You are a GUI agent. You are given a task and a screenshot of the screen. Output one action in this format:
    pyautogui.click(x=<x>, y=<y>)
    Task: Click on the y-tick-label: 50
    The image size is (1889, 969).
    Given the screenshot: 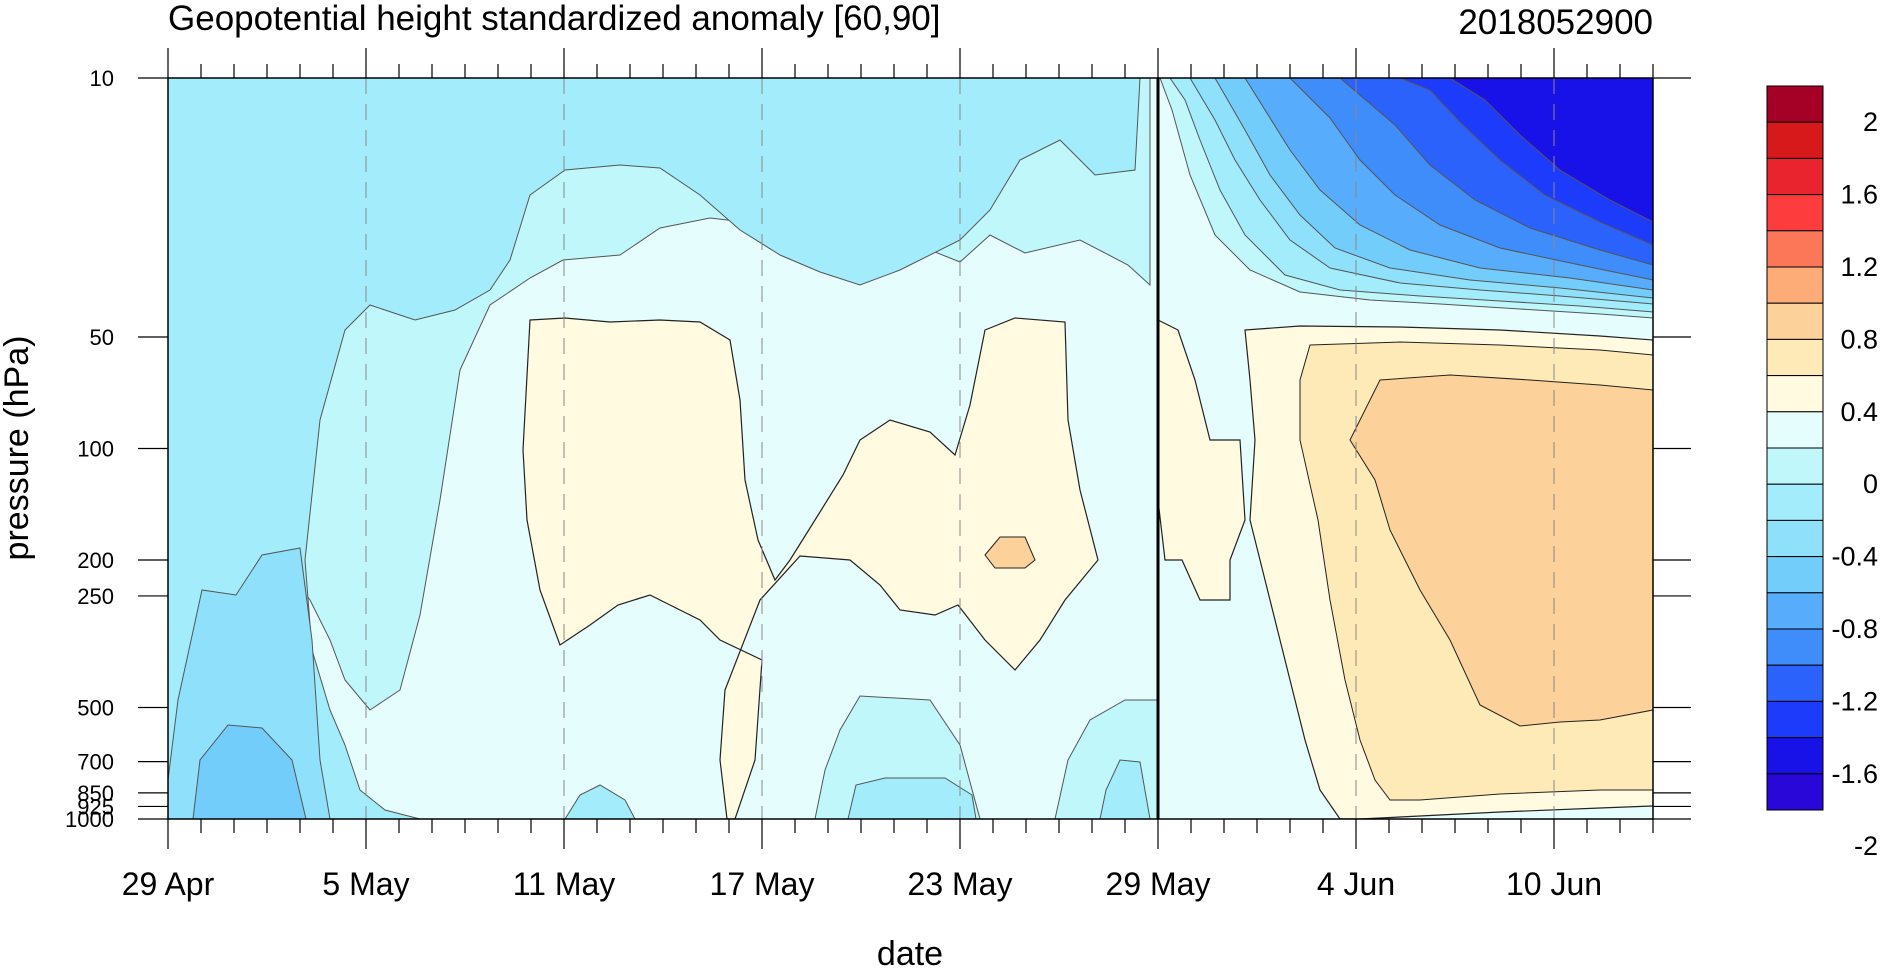 What is the action you would take?
    pyautogui.click(x=102, y=337)
    